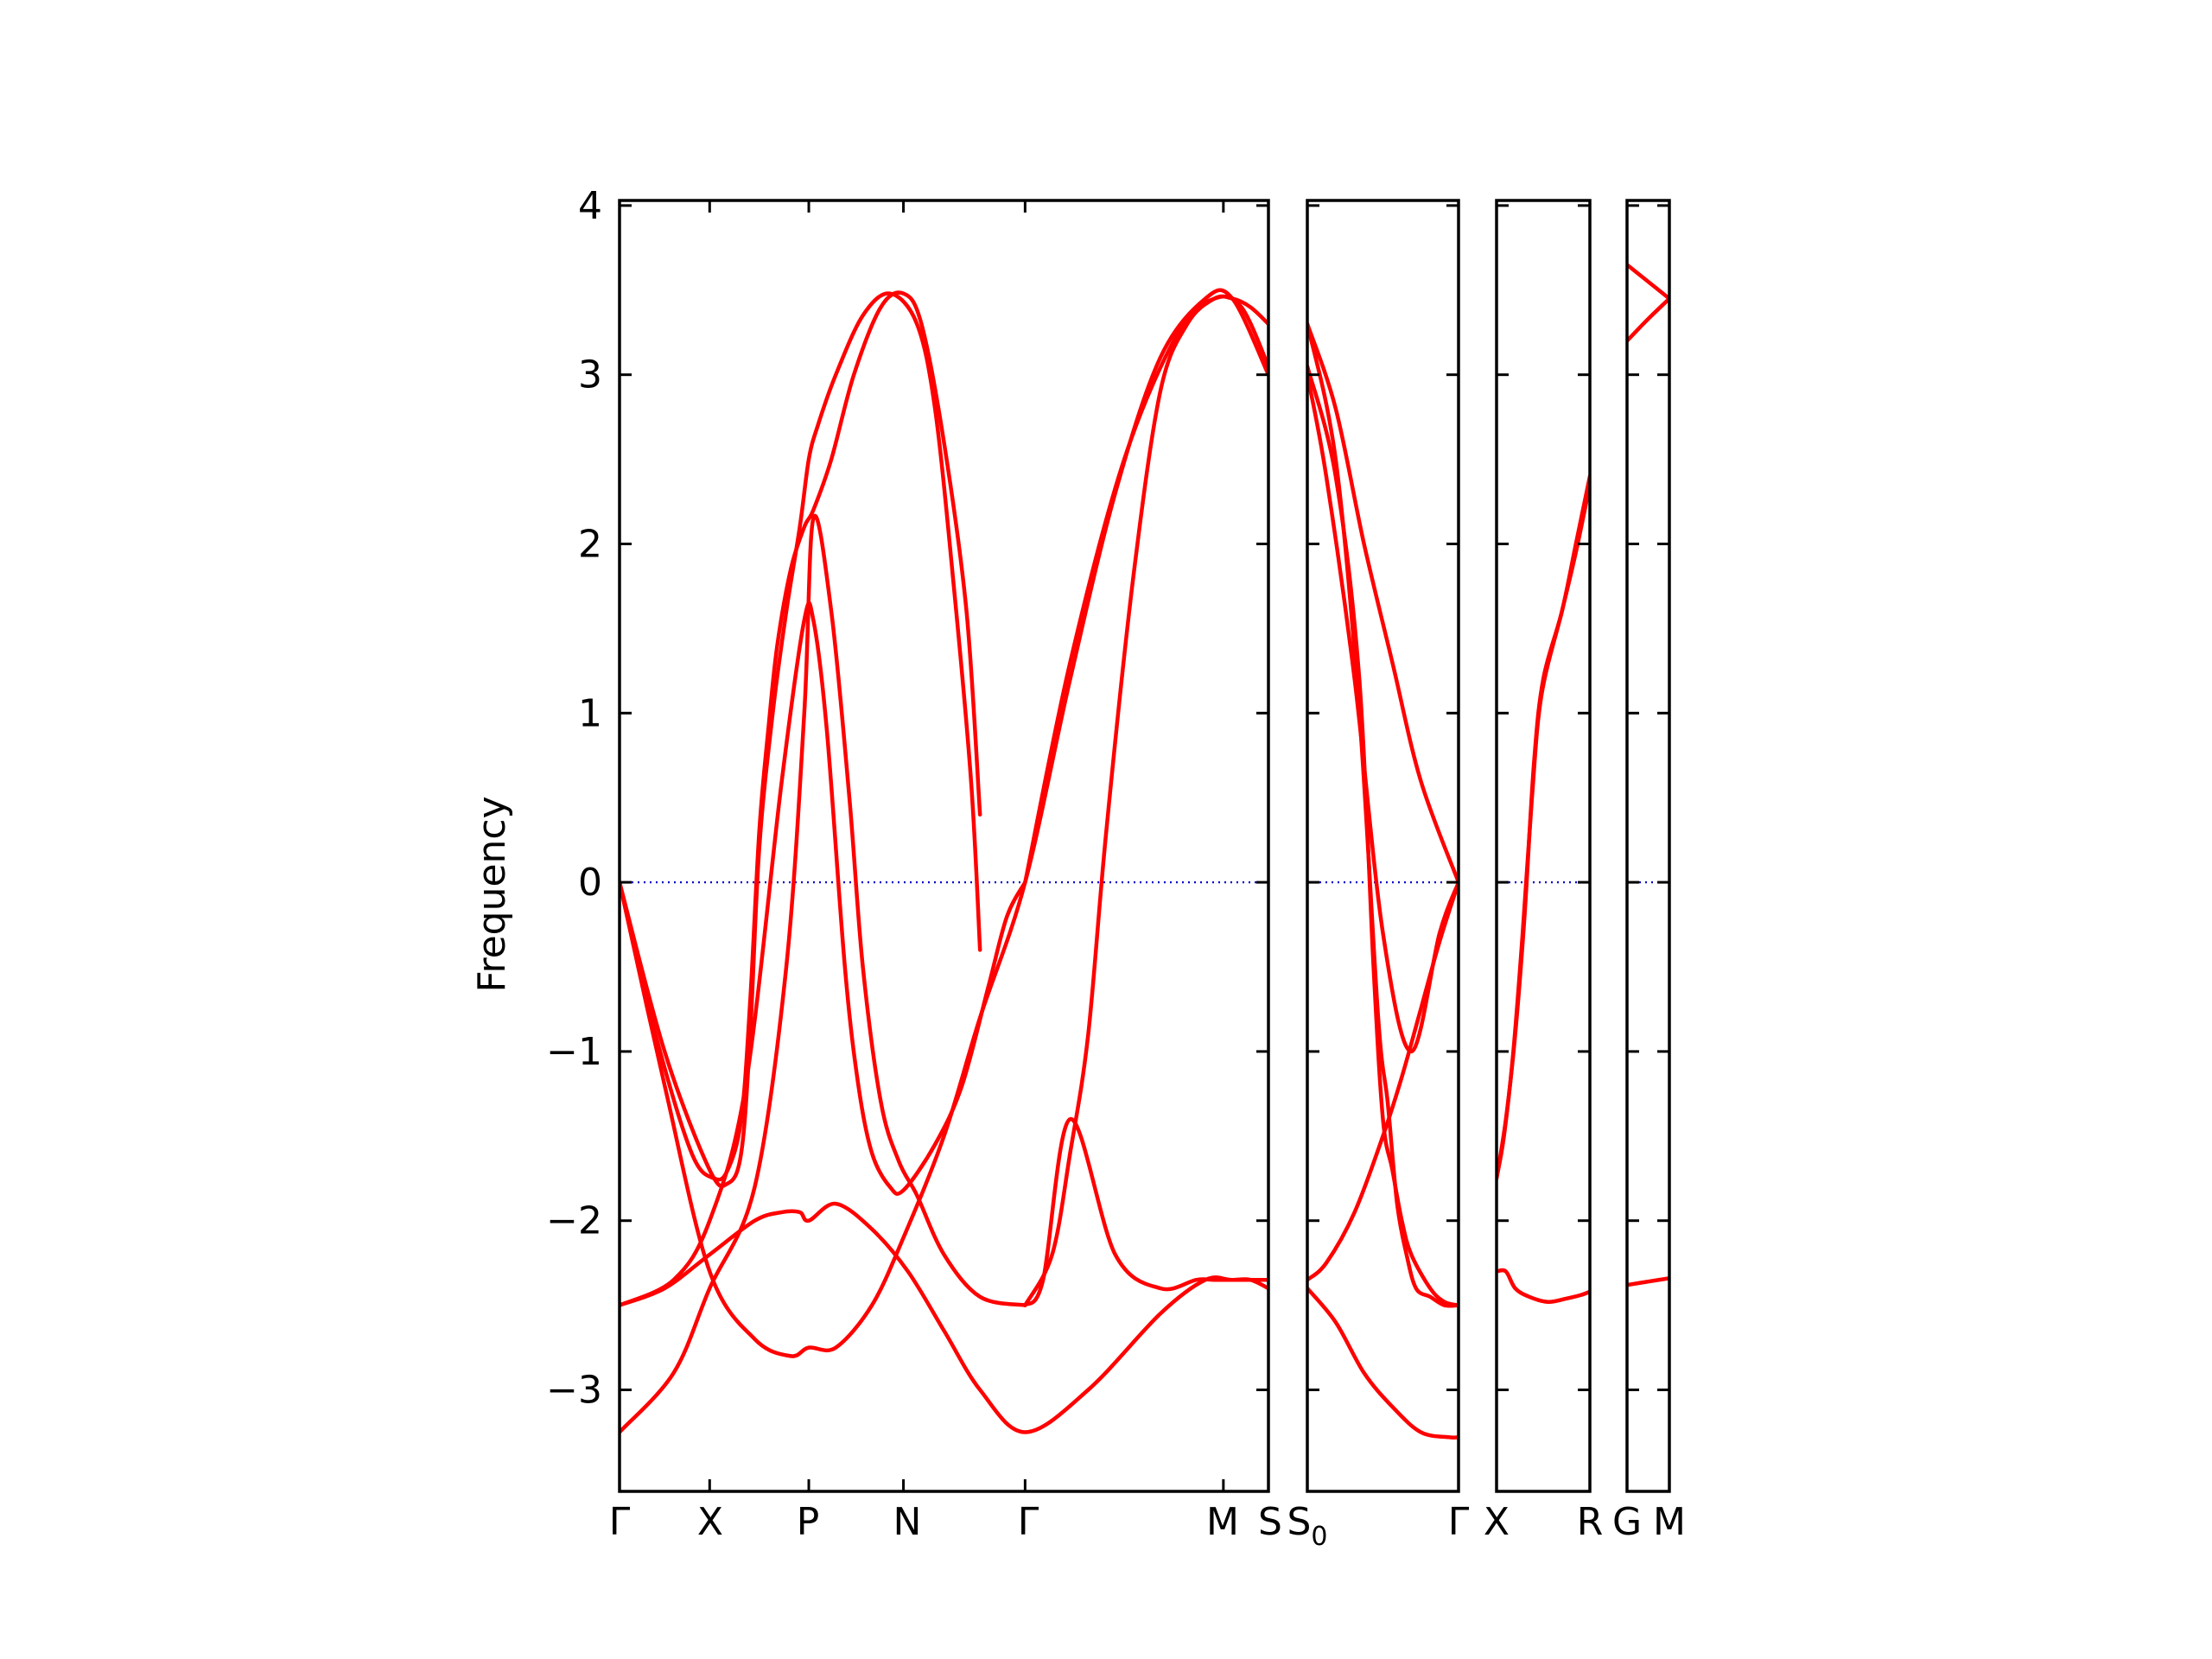  I want to click on x-tick-label: N, so click(907, 1522).